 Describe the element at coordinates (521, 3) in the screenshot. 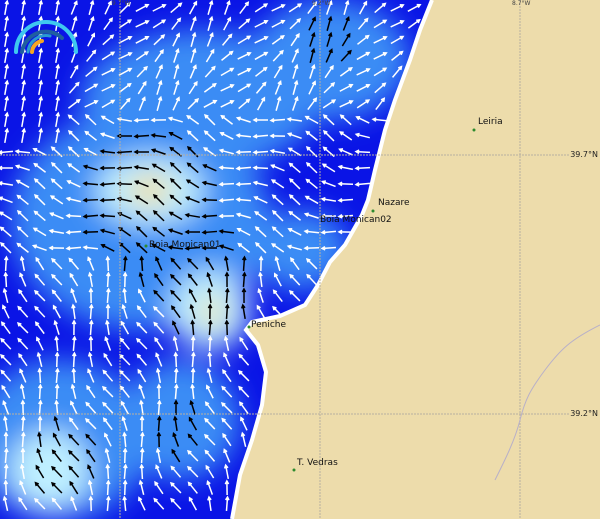

I see `longitude-label: 8.7°W` at that location.